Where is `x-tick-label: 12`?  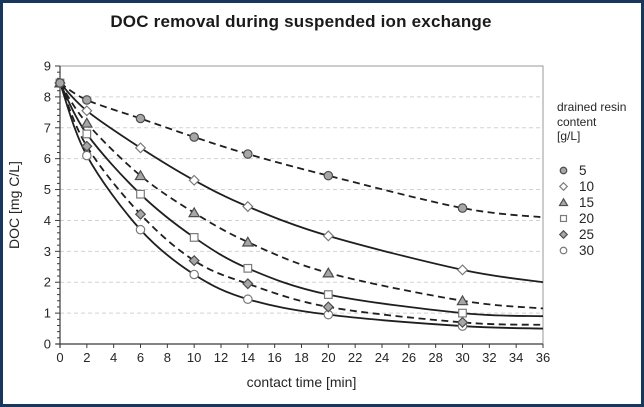
x-tick-label: 12 is located at coordinates (221, 357).